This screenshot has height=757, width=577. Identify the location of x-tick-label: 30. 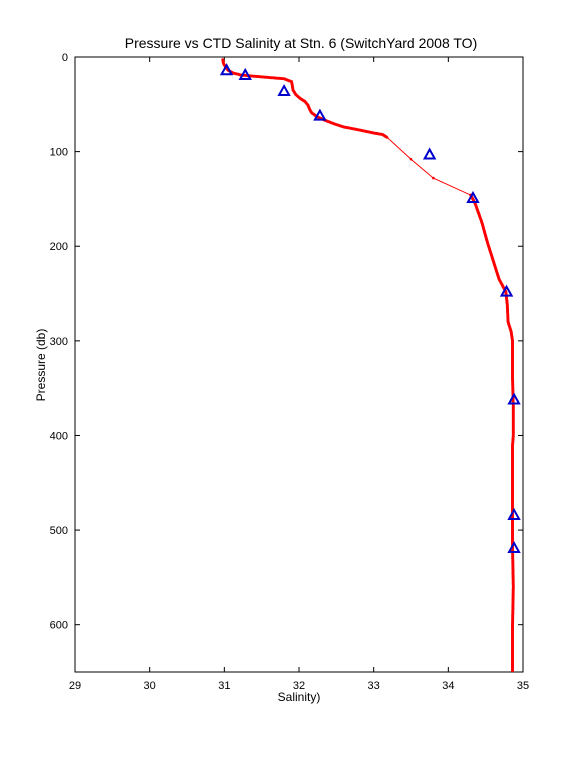
(150, 686).